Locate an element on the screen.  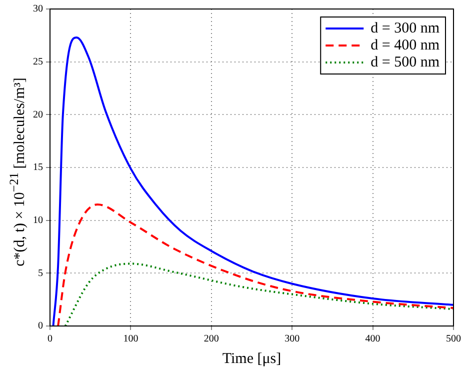
x-tick-label: 500 is located at coordinates (453, 339).